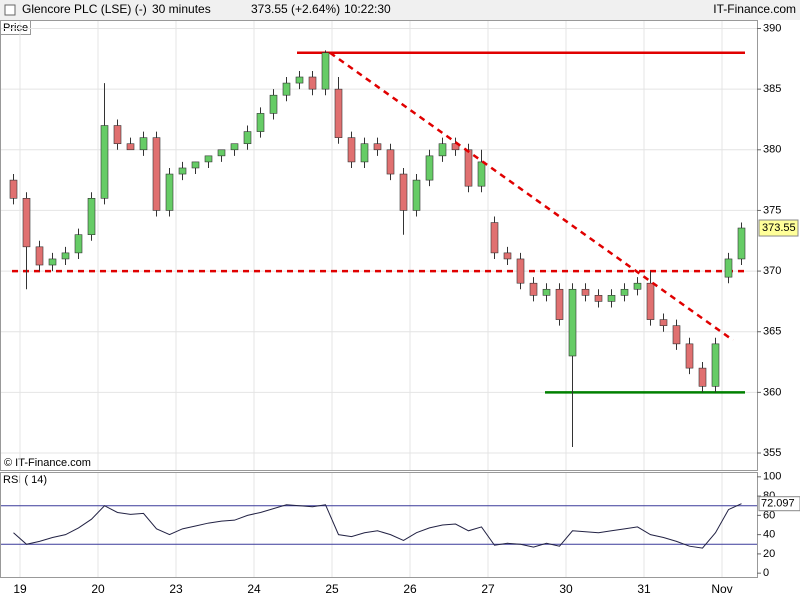  What do you see at coordinates (644, 589) in the screenshot?
I see `x-tick-label: 31` at bounding box center [644, 589].